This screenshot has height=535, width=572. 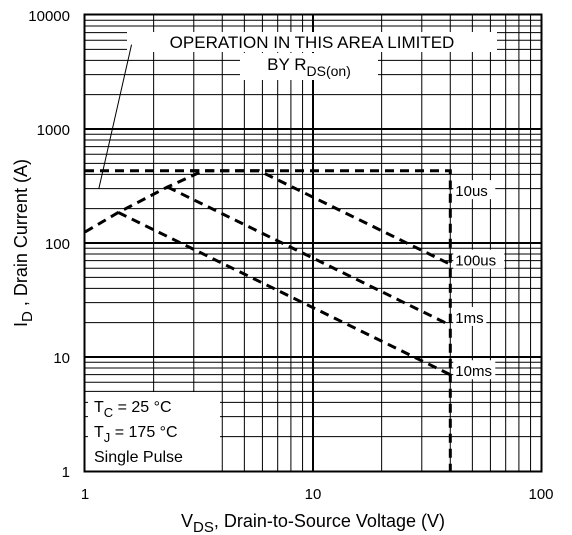 I want to click on y-axis-title-main: I, so click(x=21, y=324).